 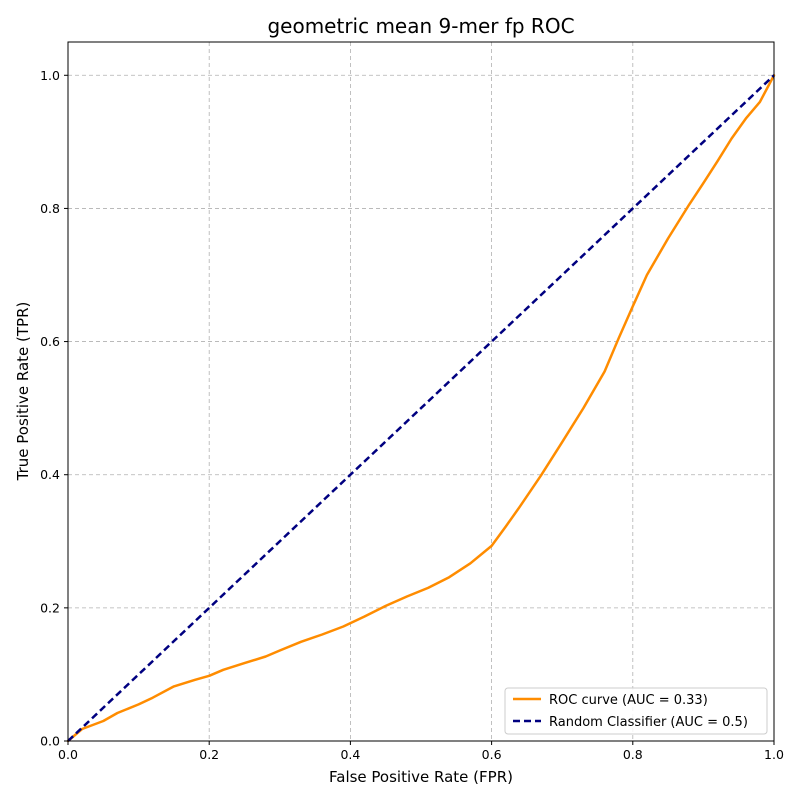 What do you see at coordinates (421, 777) in the screenshot?
I see `x-axis-label: False Positive Rate (FPR)` at bounding box center [421, 777].